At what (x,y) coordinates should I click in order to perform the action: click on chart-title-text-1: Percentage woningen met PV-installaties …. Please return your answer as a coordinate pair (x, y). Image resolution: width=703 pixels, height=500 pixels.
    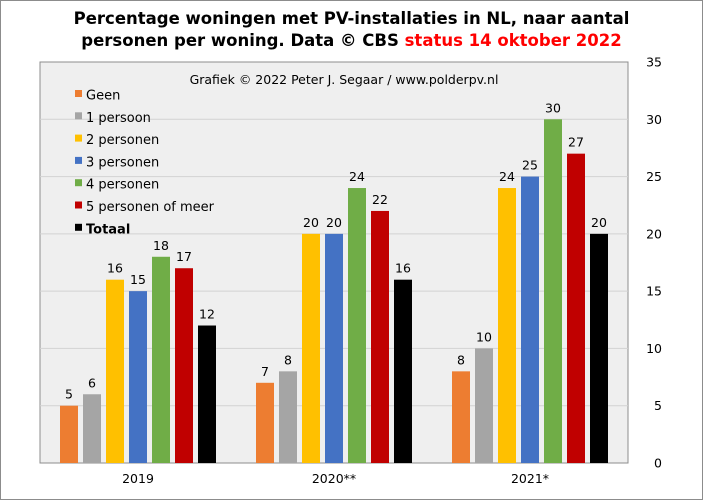
    Looking at the image, I should click on (351, 18).